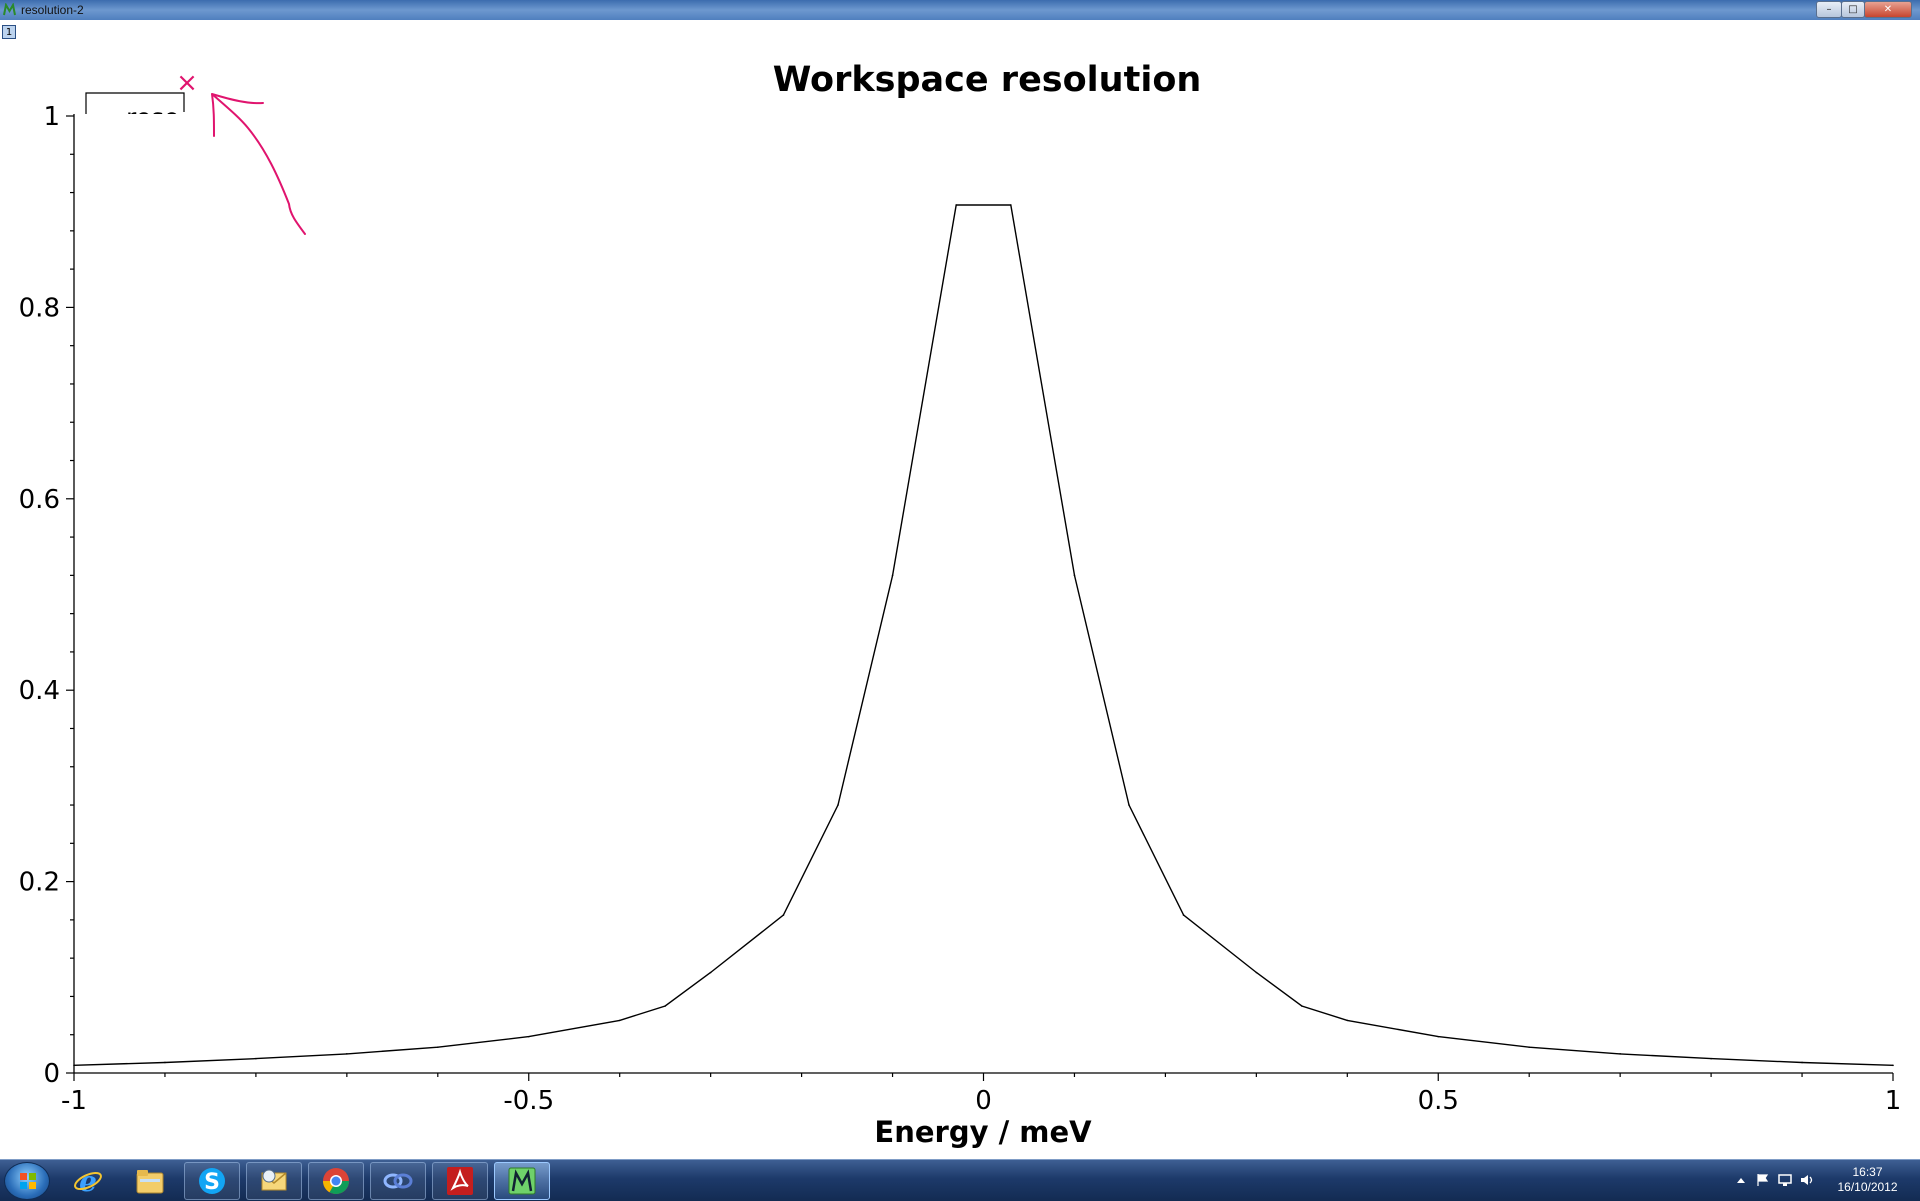 The width and height of the screenshot is (1920, 1201). Describe the element at coordinates (39, 500) in the screenshot. I see `y-tick-label: 0.6` at that location.